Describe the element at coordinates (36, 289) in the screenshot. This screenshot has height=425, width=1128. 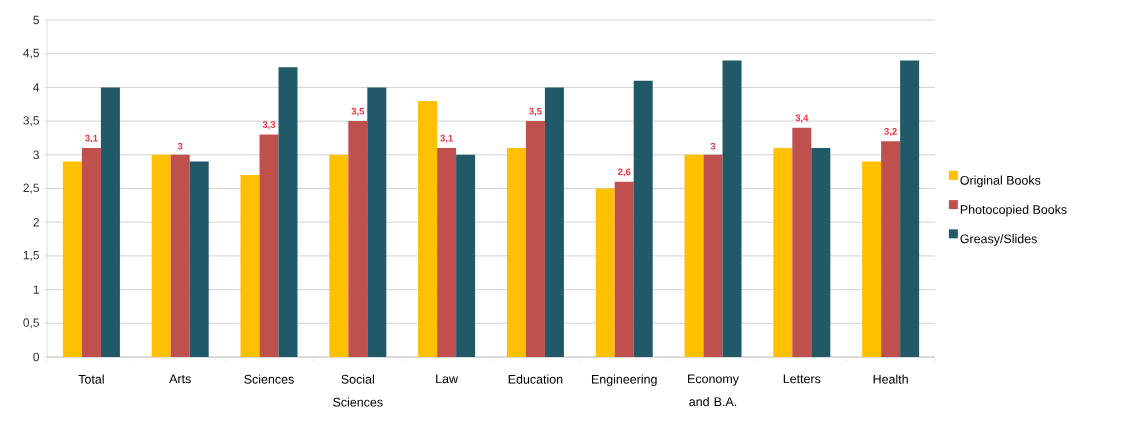
I see `y-tick-label: 1` at that location.